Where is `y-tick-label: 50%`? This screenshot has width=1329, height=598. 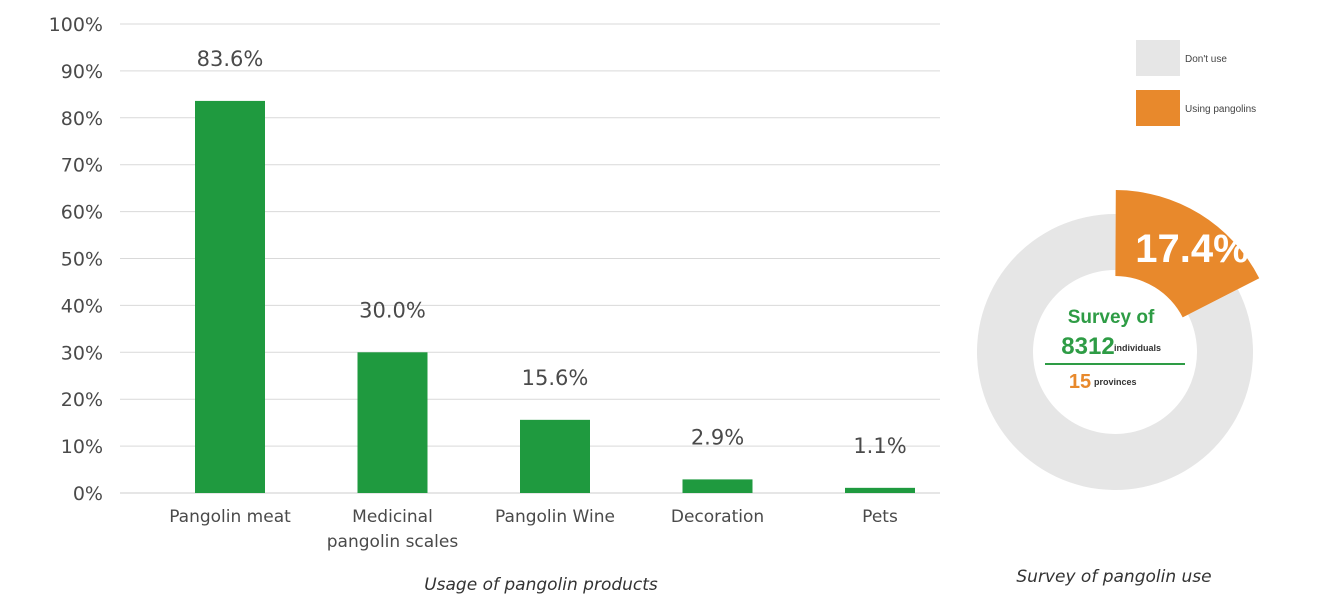 y-tick-label: 50% is located at coordinates (82, 260).